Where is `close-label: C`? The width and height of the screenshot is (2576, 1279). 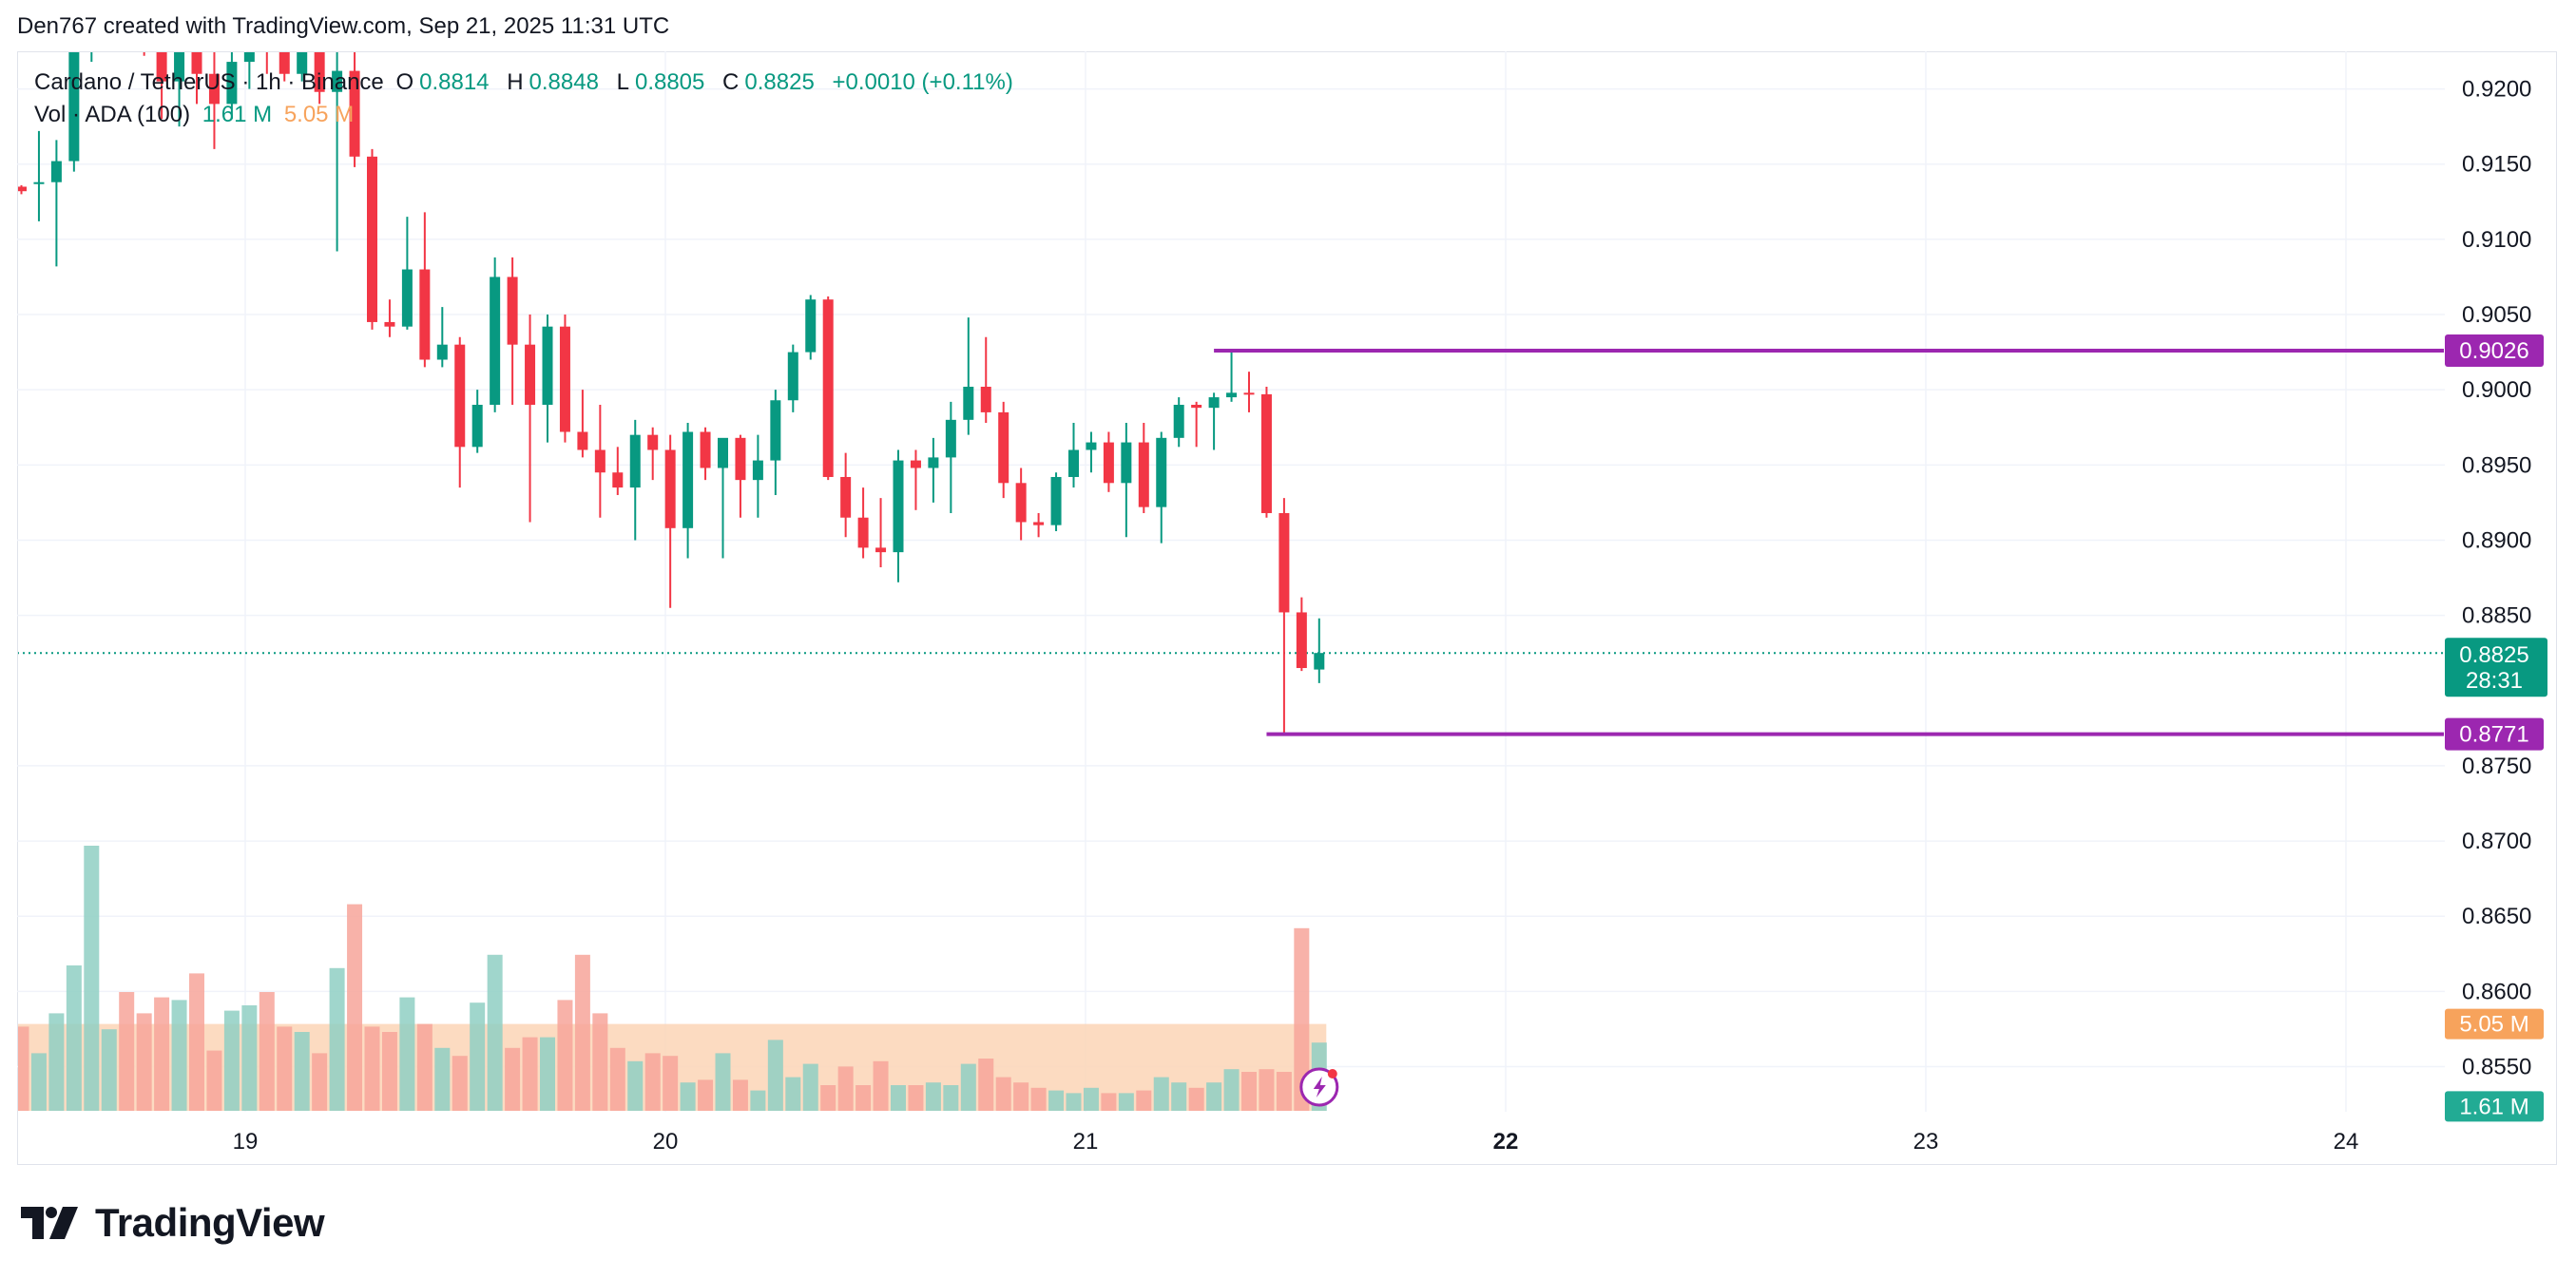
close-label: C is located at coordinates (731, 82).